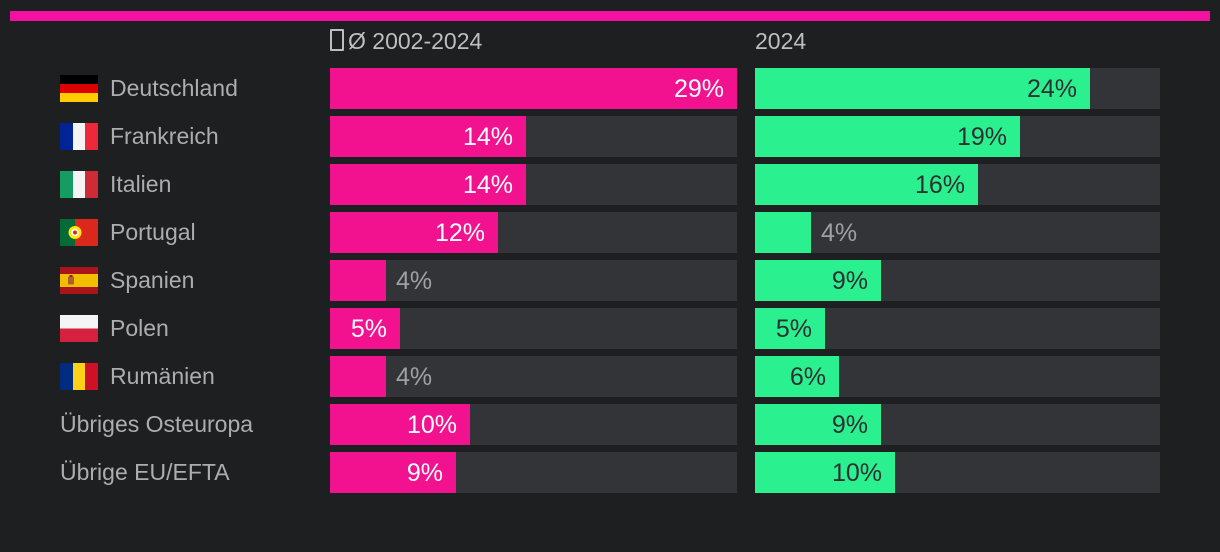 The width and height of the screenshot is (1220, 552). I want to click on category-label: Übrige EU/EFTA, so click(145, 472).